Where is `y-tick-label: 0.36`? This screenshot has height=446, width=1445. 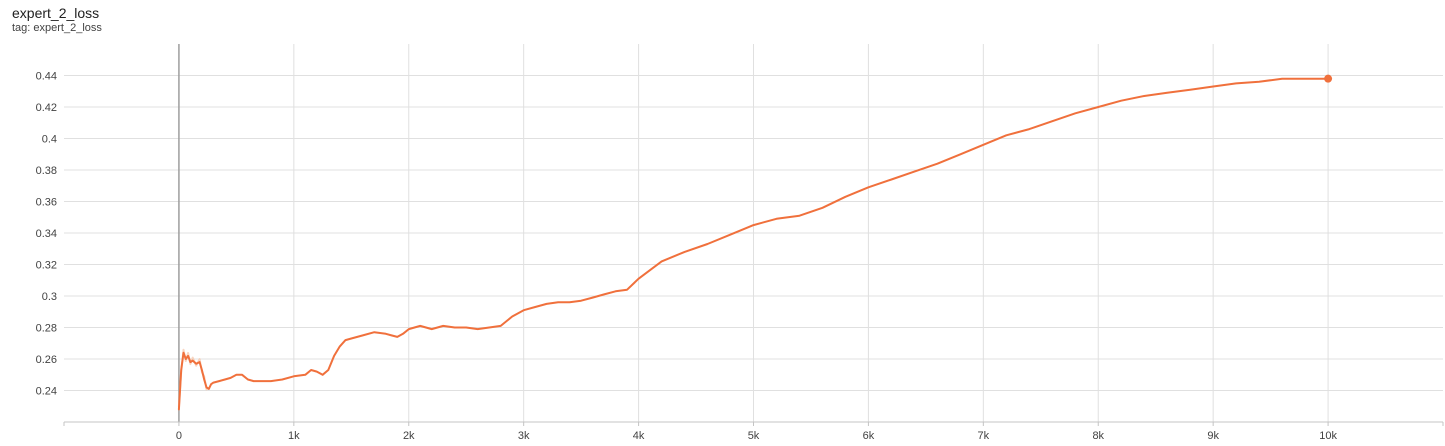
y-tick-label: 0.36 is located at coordinates (46, 203).